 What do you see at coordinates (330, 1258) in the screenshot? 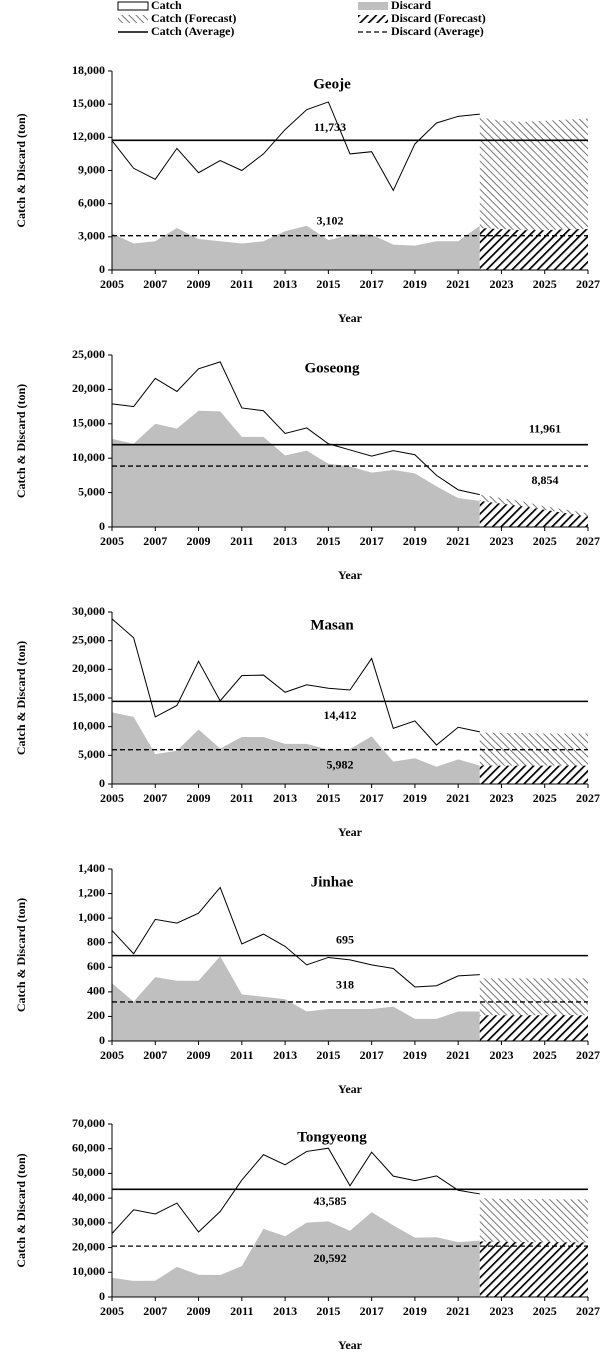
I see `average-label: 20,592` at bounding box center [330, 1258].